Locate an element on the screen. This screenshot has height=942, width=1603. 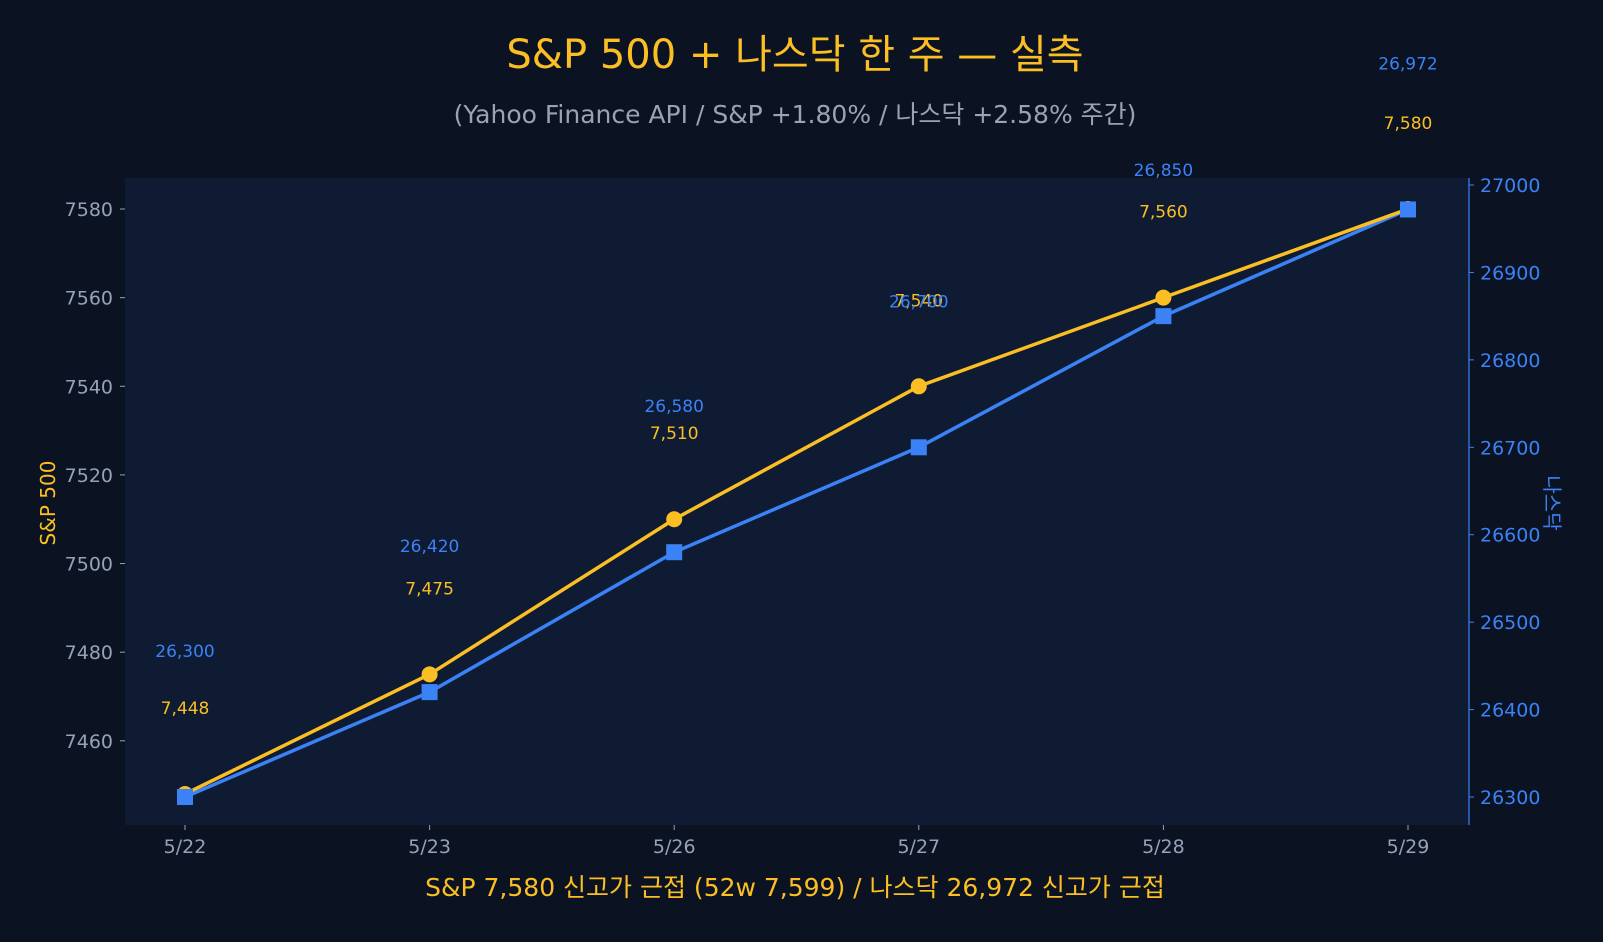
y-tick-label-left: 7580 is located at coordinates (89, 210).